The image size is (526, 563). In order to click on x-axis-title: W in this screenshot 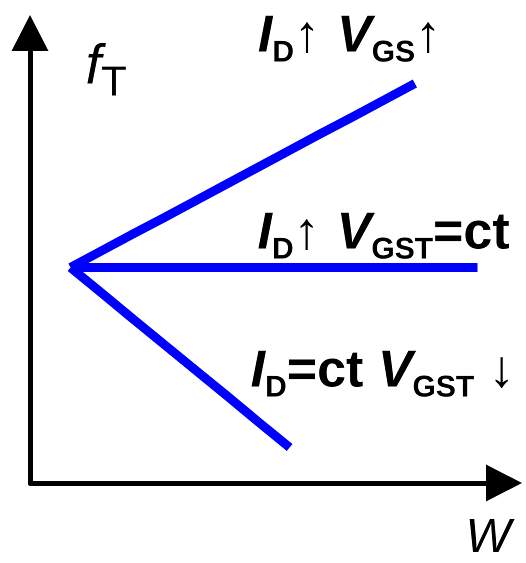, I will do `click(491, 536)`.